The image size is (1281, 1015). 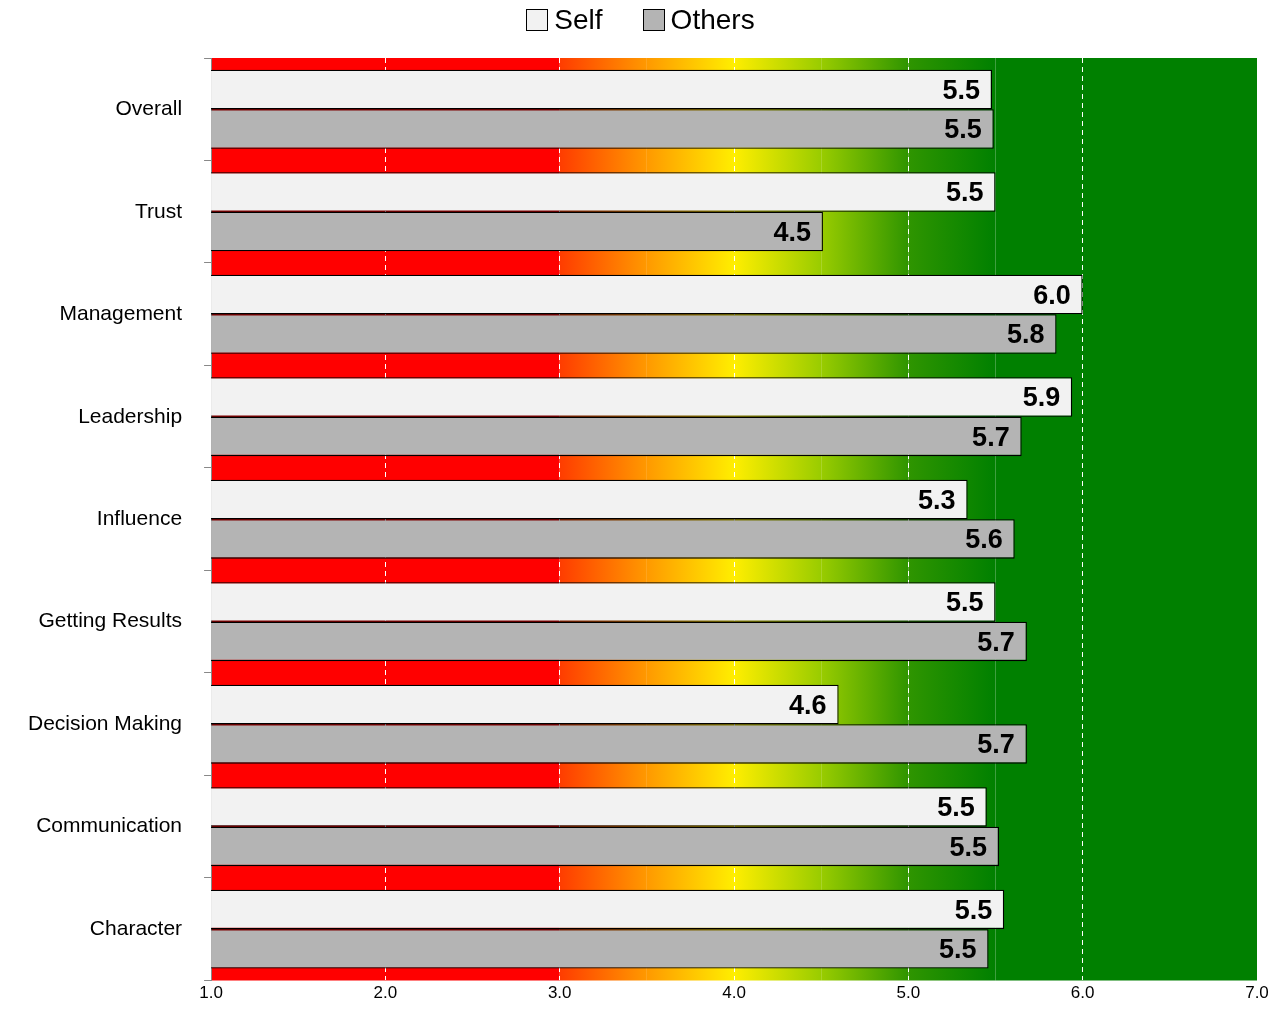 I want to click on y-tick-label: Influence, so click(x=139, y=517).